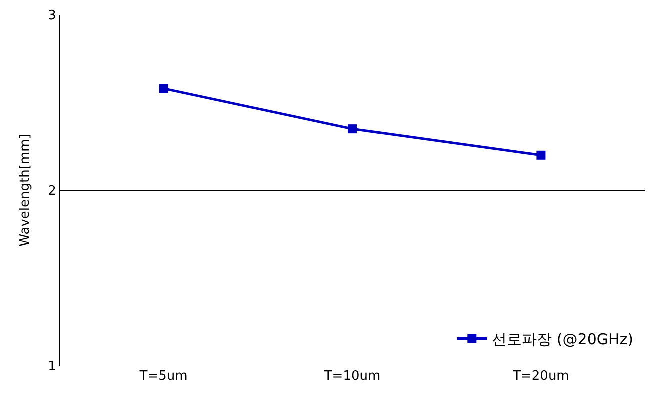 This screenshot has height=411, width=655. Describe the element at coordinates (52, 16) in the screenshot. I see `y-tick-label: 3` at that location.